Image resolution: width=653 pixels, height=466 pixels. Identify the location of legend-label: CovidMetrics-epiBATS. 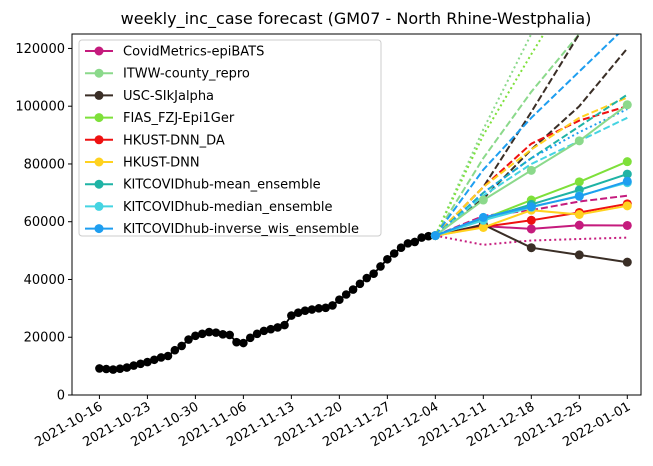
(193, 52).